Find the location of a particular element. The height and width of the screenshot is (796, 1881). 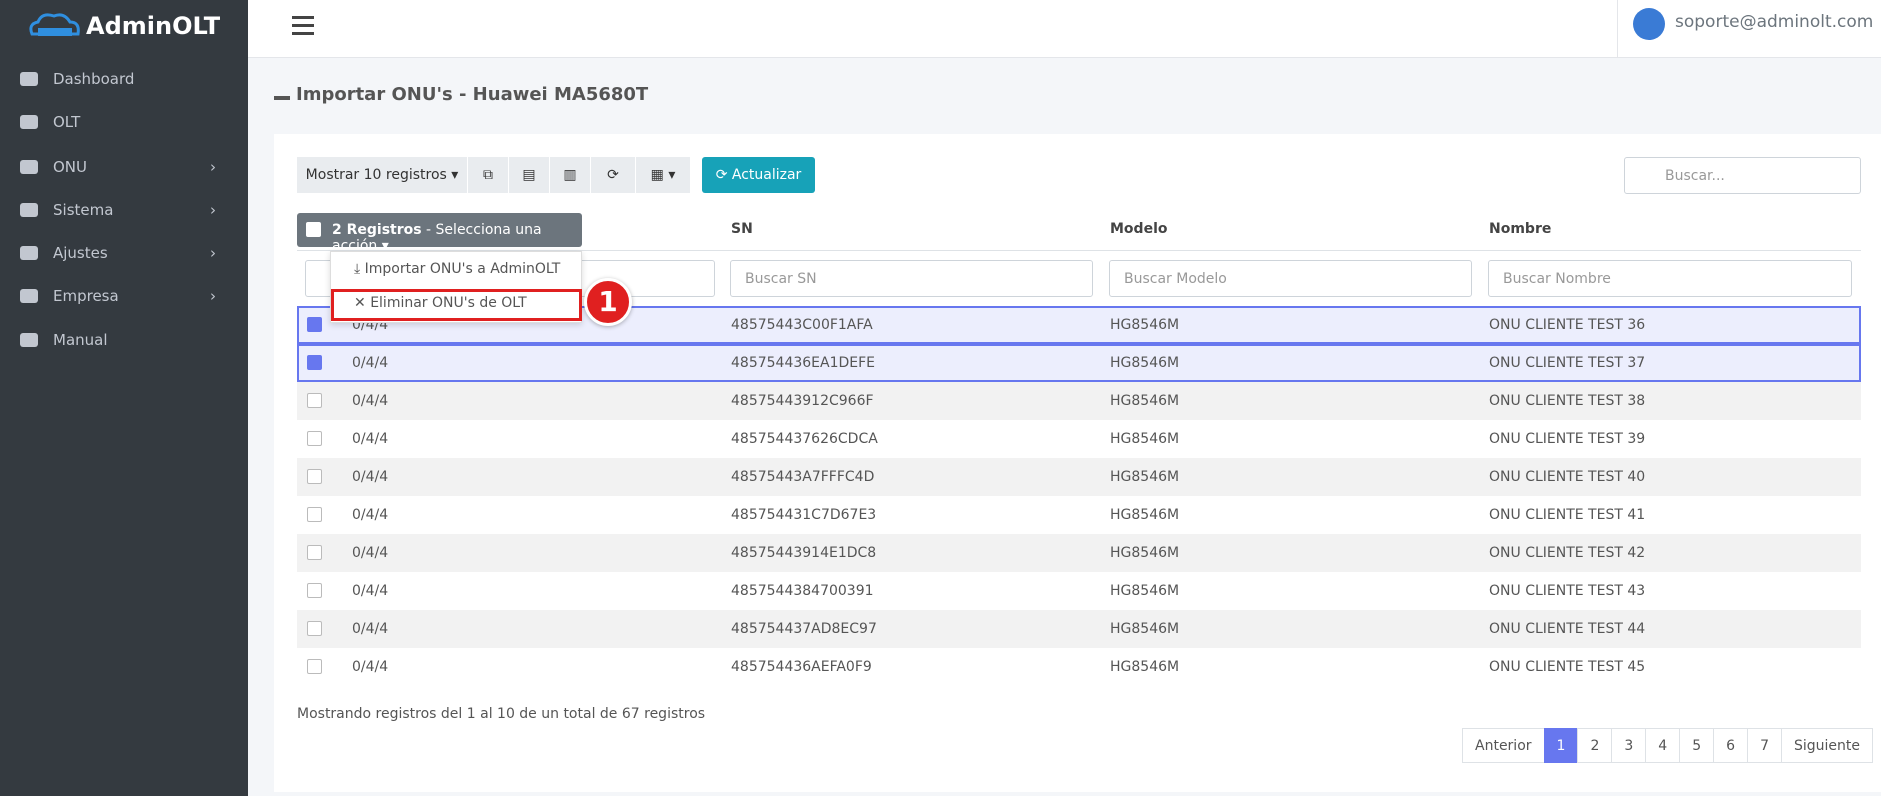

sidebar-item: Manual is located at coordinates (124, 340).